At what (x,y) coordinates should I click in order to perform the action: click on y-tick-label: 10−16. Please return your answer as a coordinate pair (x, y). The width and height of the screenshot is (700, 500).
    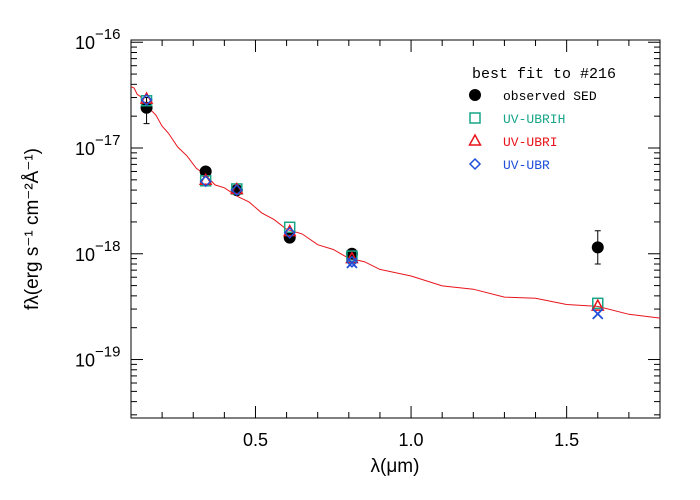
    Looking at the image, I should click on (97, 39).